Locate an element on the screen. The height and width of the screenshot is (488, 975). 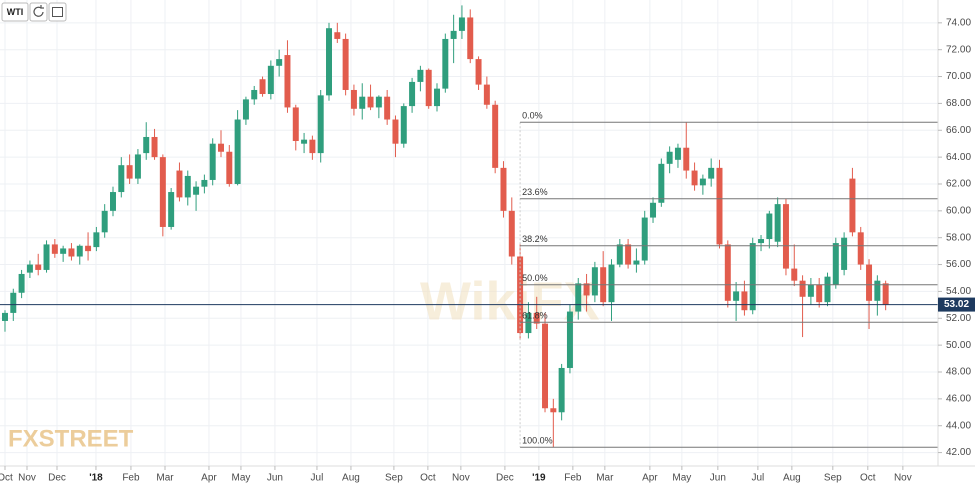
last-price-box is located at coordinates (956, 304).